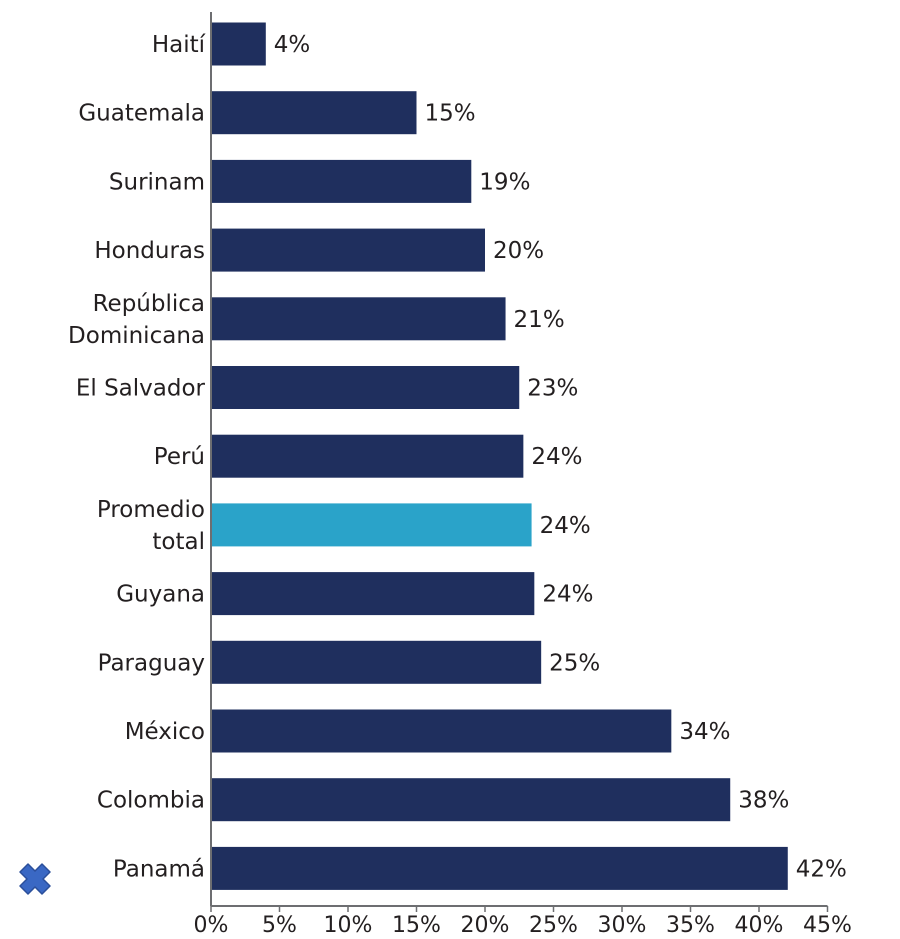 This screenshot has height=939, width=900. What do you see at coordinates (159, 869) in the screenshot?
I see `category-label: Panamá` at bounding box center [159, 869].